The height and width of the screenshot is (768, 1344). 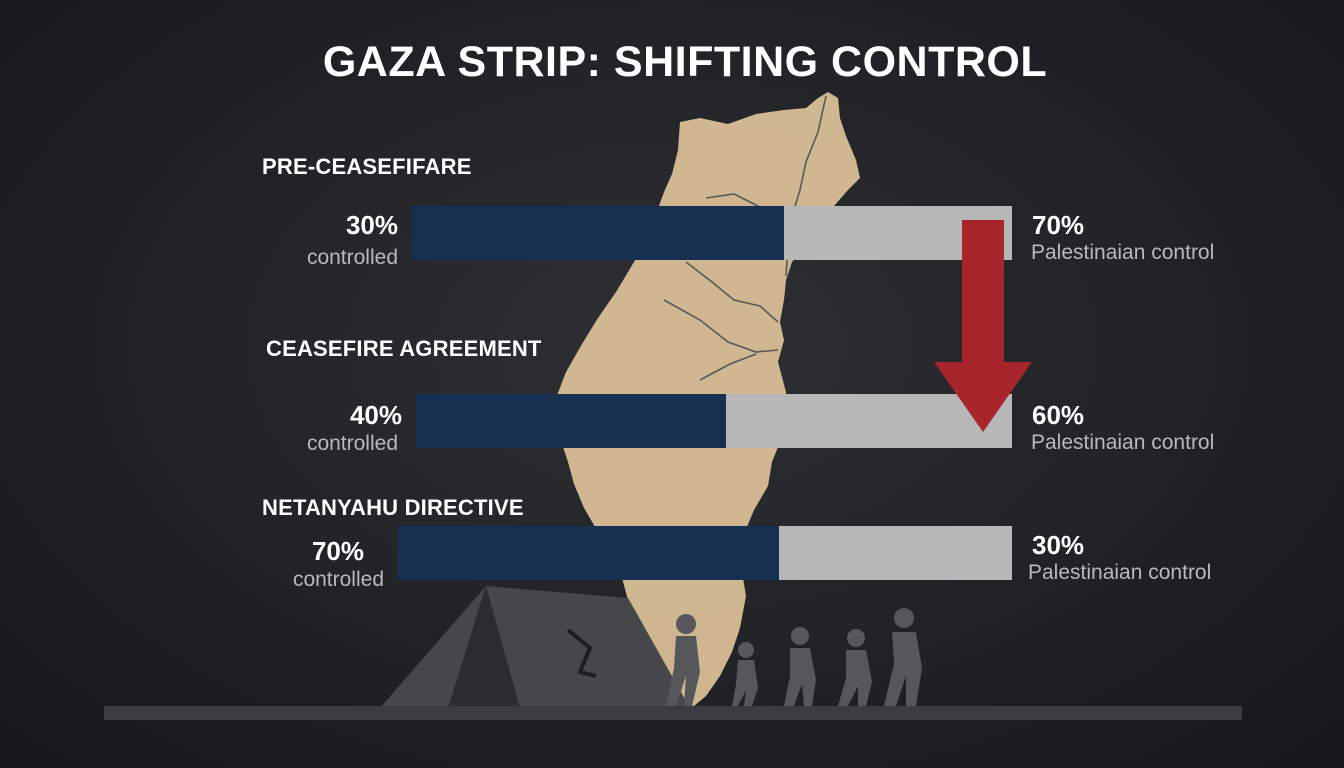 I want to click on walking-people-silhouette, so click(x=794, y=657).